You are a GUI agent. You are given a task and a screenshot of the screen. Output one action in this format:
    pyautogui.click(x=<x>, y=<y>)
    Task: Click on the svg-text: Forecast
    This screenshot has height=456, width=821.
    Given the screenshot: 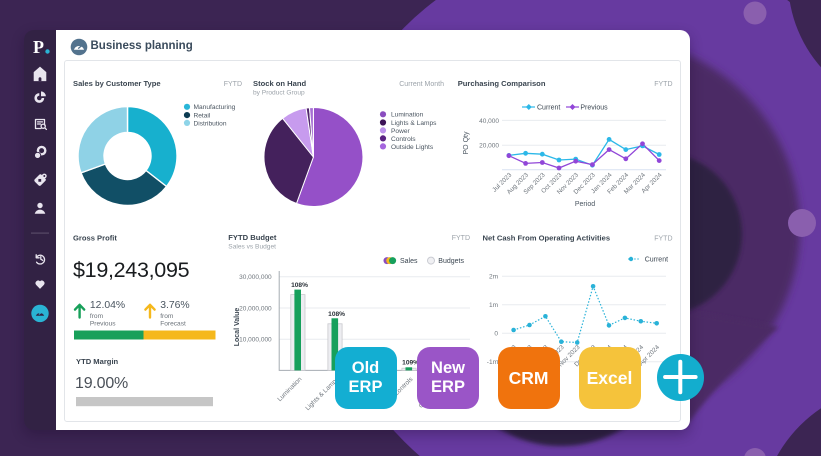 What is the action you would take?
    pyautogui.click(x=173, y=323)
    